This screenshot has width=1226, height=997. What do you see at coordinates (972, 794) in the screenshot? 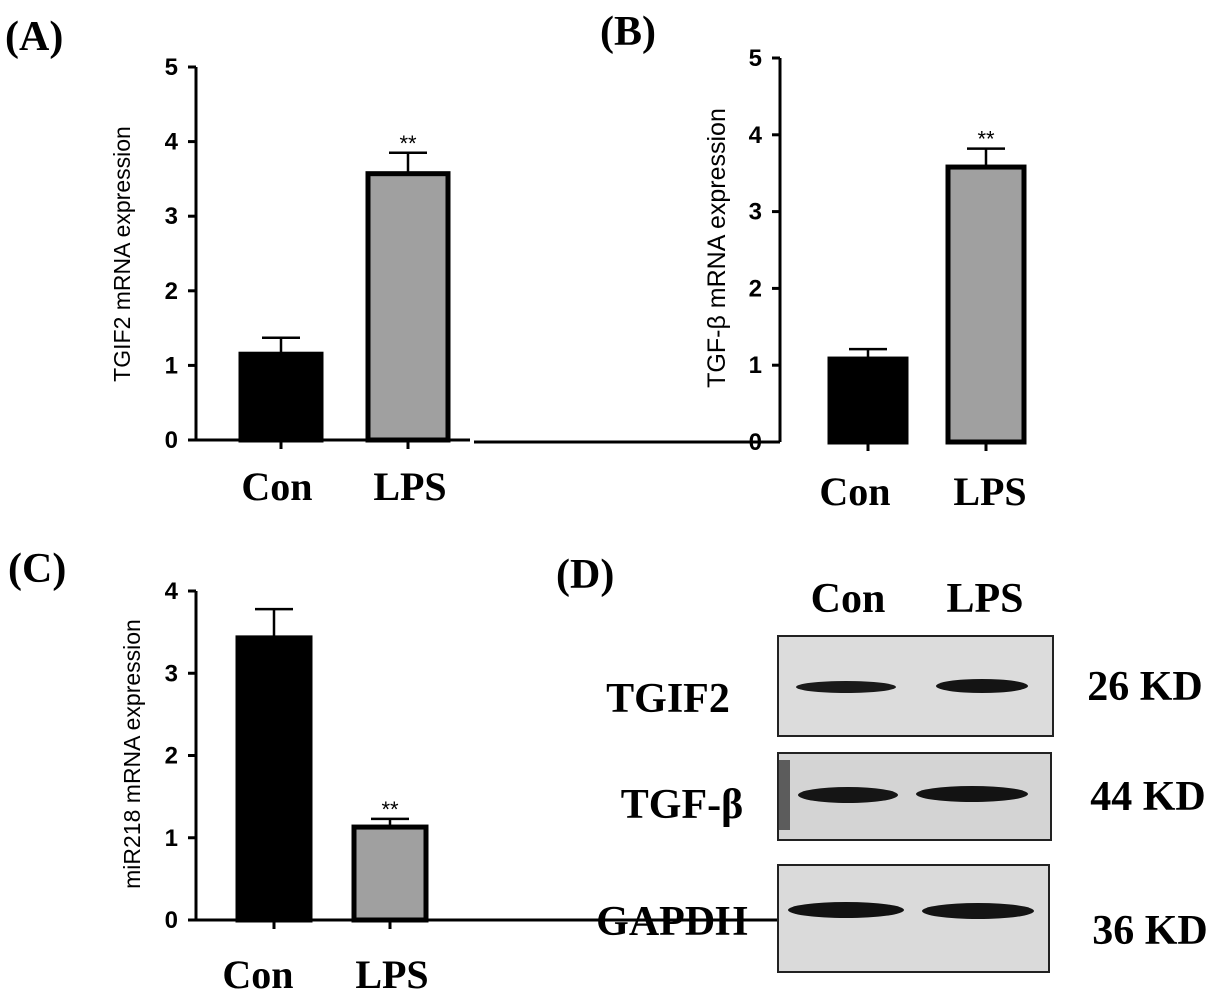
I see `band-tgfb-lps` at bounding box center [972, 794].